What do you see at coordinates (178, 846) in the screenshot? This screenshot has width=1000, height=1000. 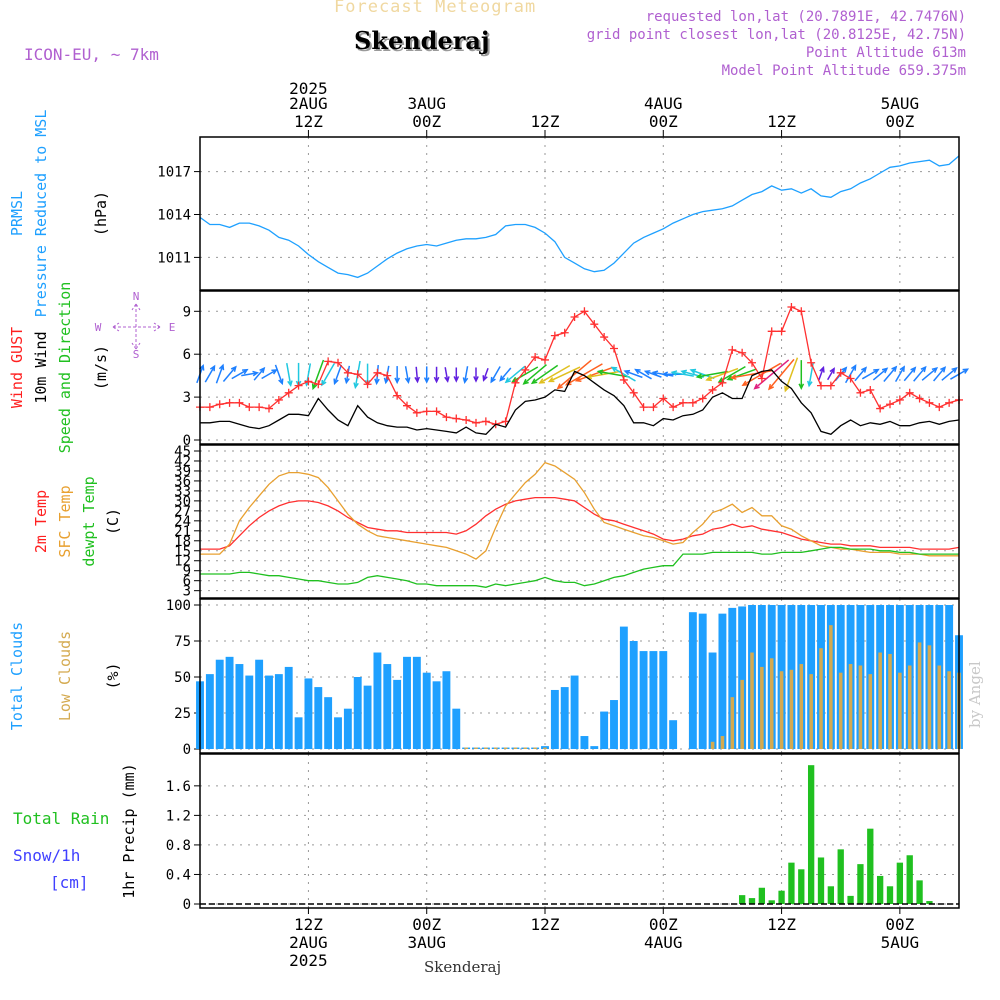 I see `precip-ytick-label: 0.8` at bounding box center [178, 846].